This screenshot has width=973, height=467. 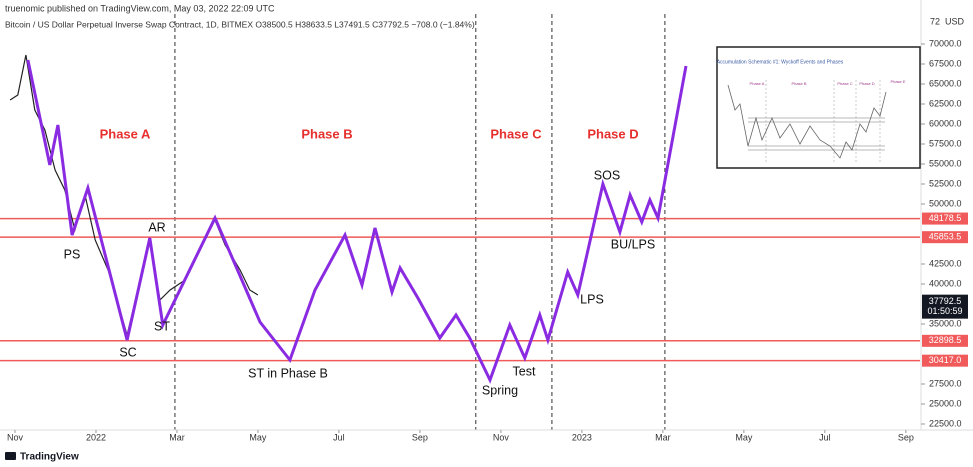 I want to click on phase-label: Phase A, so click(x=125, y=133).